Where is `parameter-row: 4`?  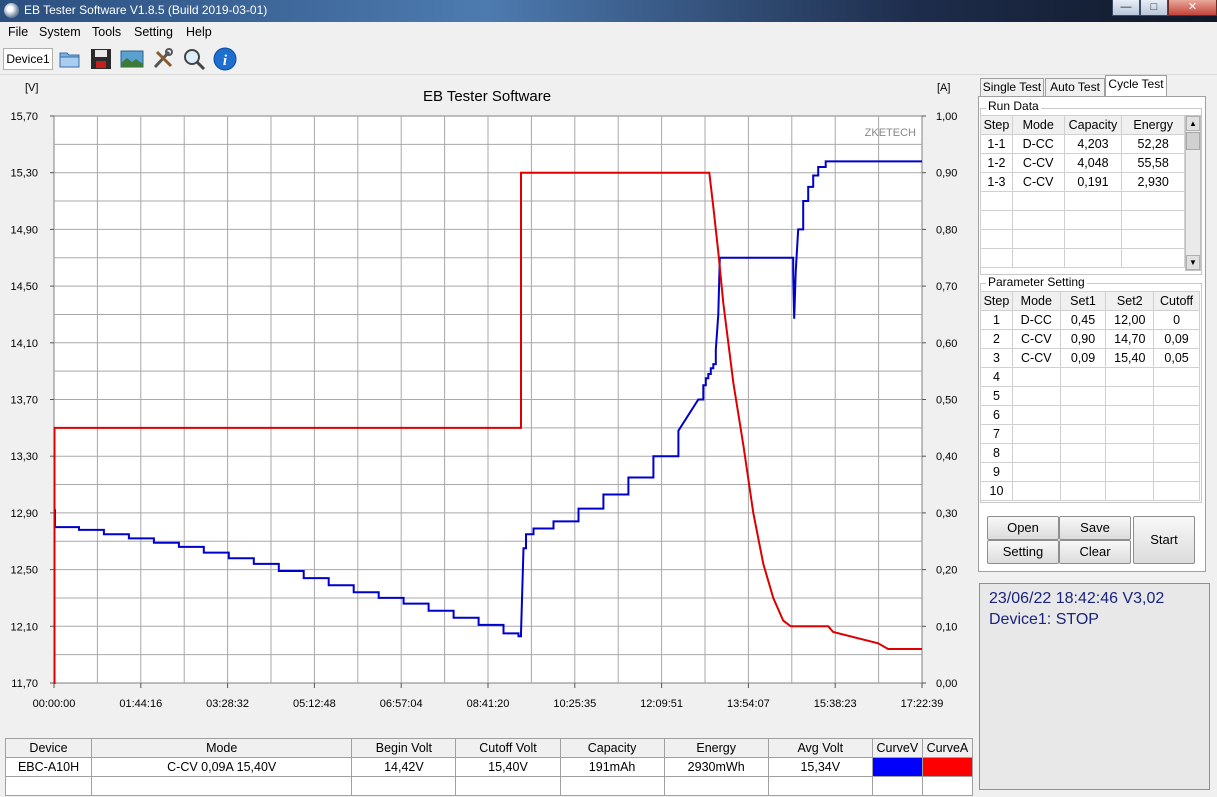 parameter-row: 4 is located at coordinates (1090, 377).